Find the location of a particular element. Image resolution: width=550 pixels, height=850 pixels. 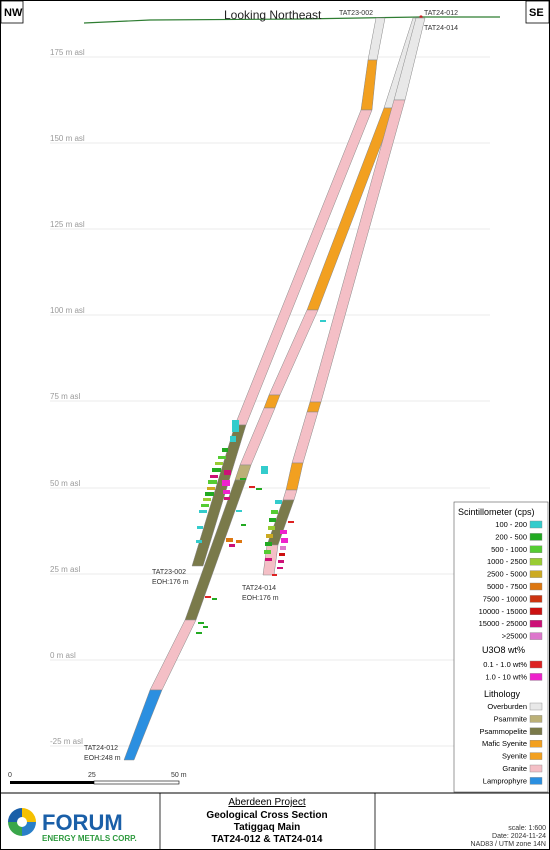

legend-scint-title: Scintillometer (cps) is located at coordinates (496, 512).